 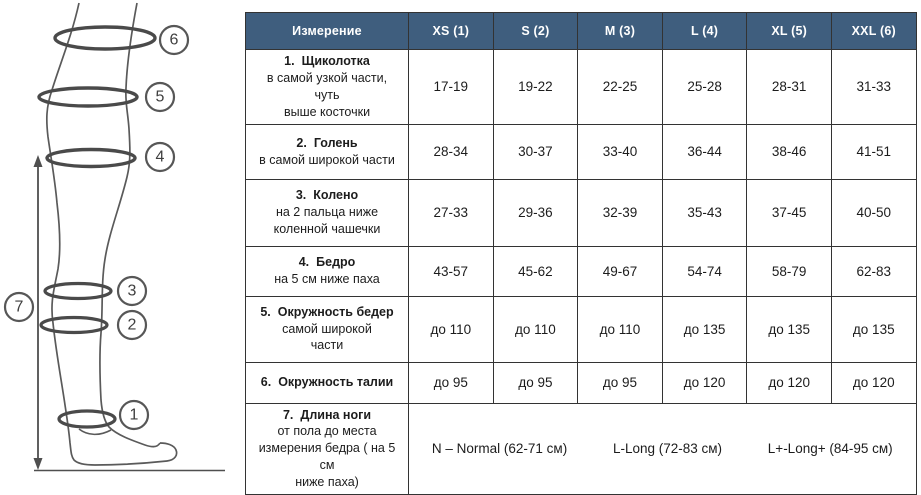 I want to click on measurement-number: 1., so click(x=289, y=61).